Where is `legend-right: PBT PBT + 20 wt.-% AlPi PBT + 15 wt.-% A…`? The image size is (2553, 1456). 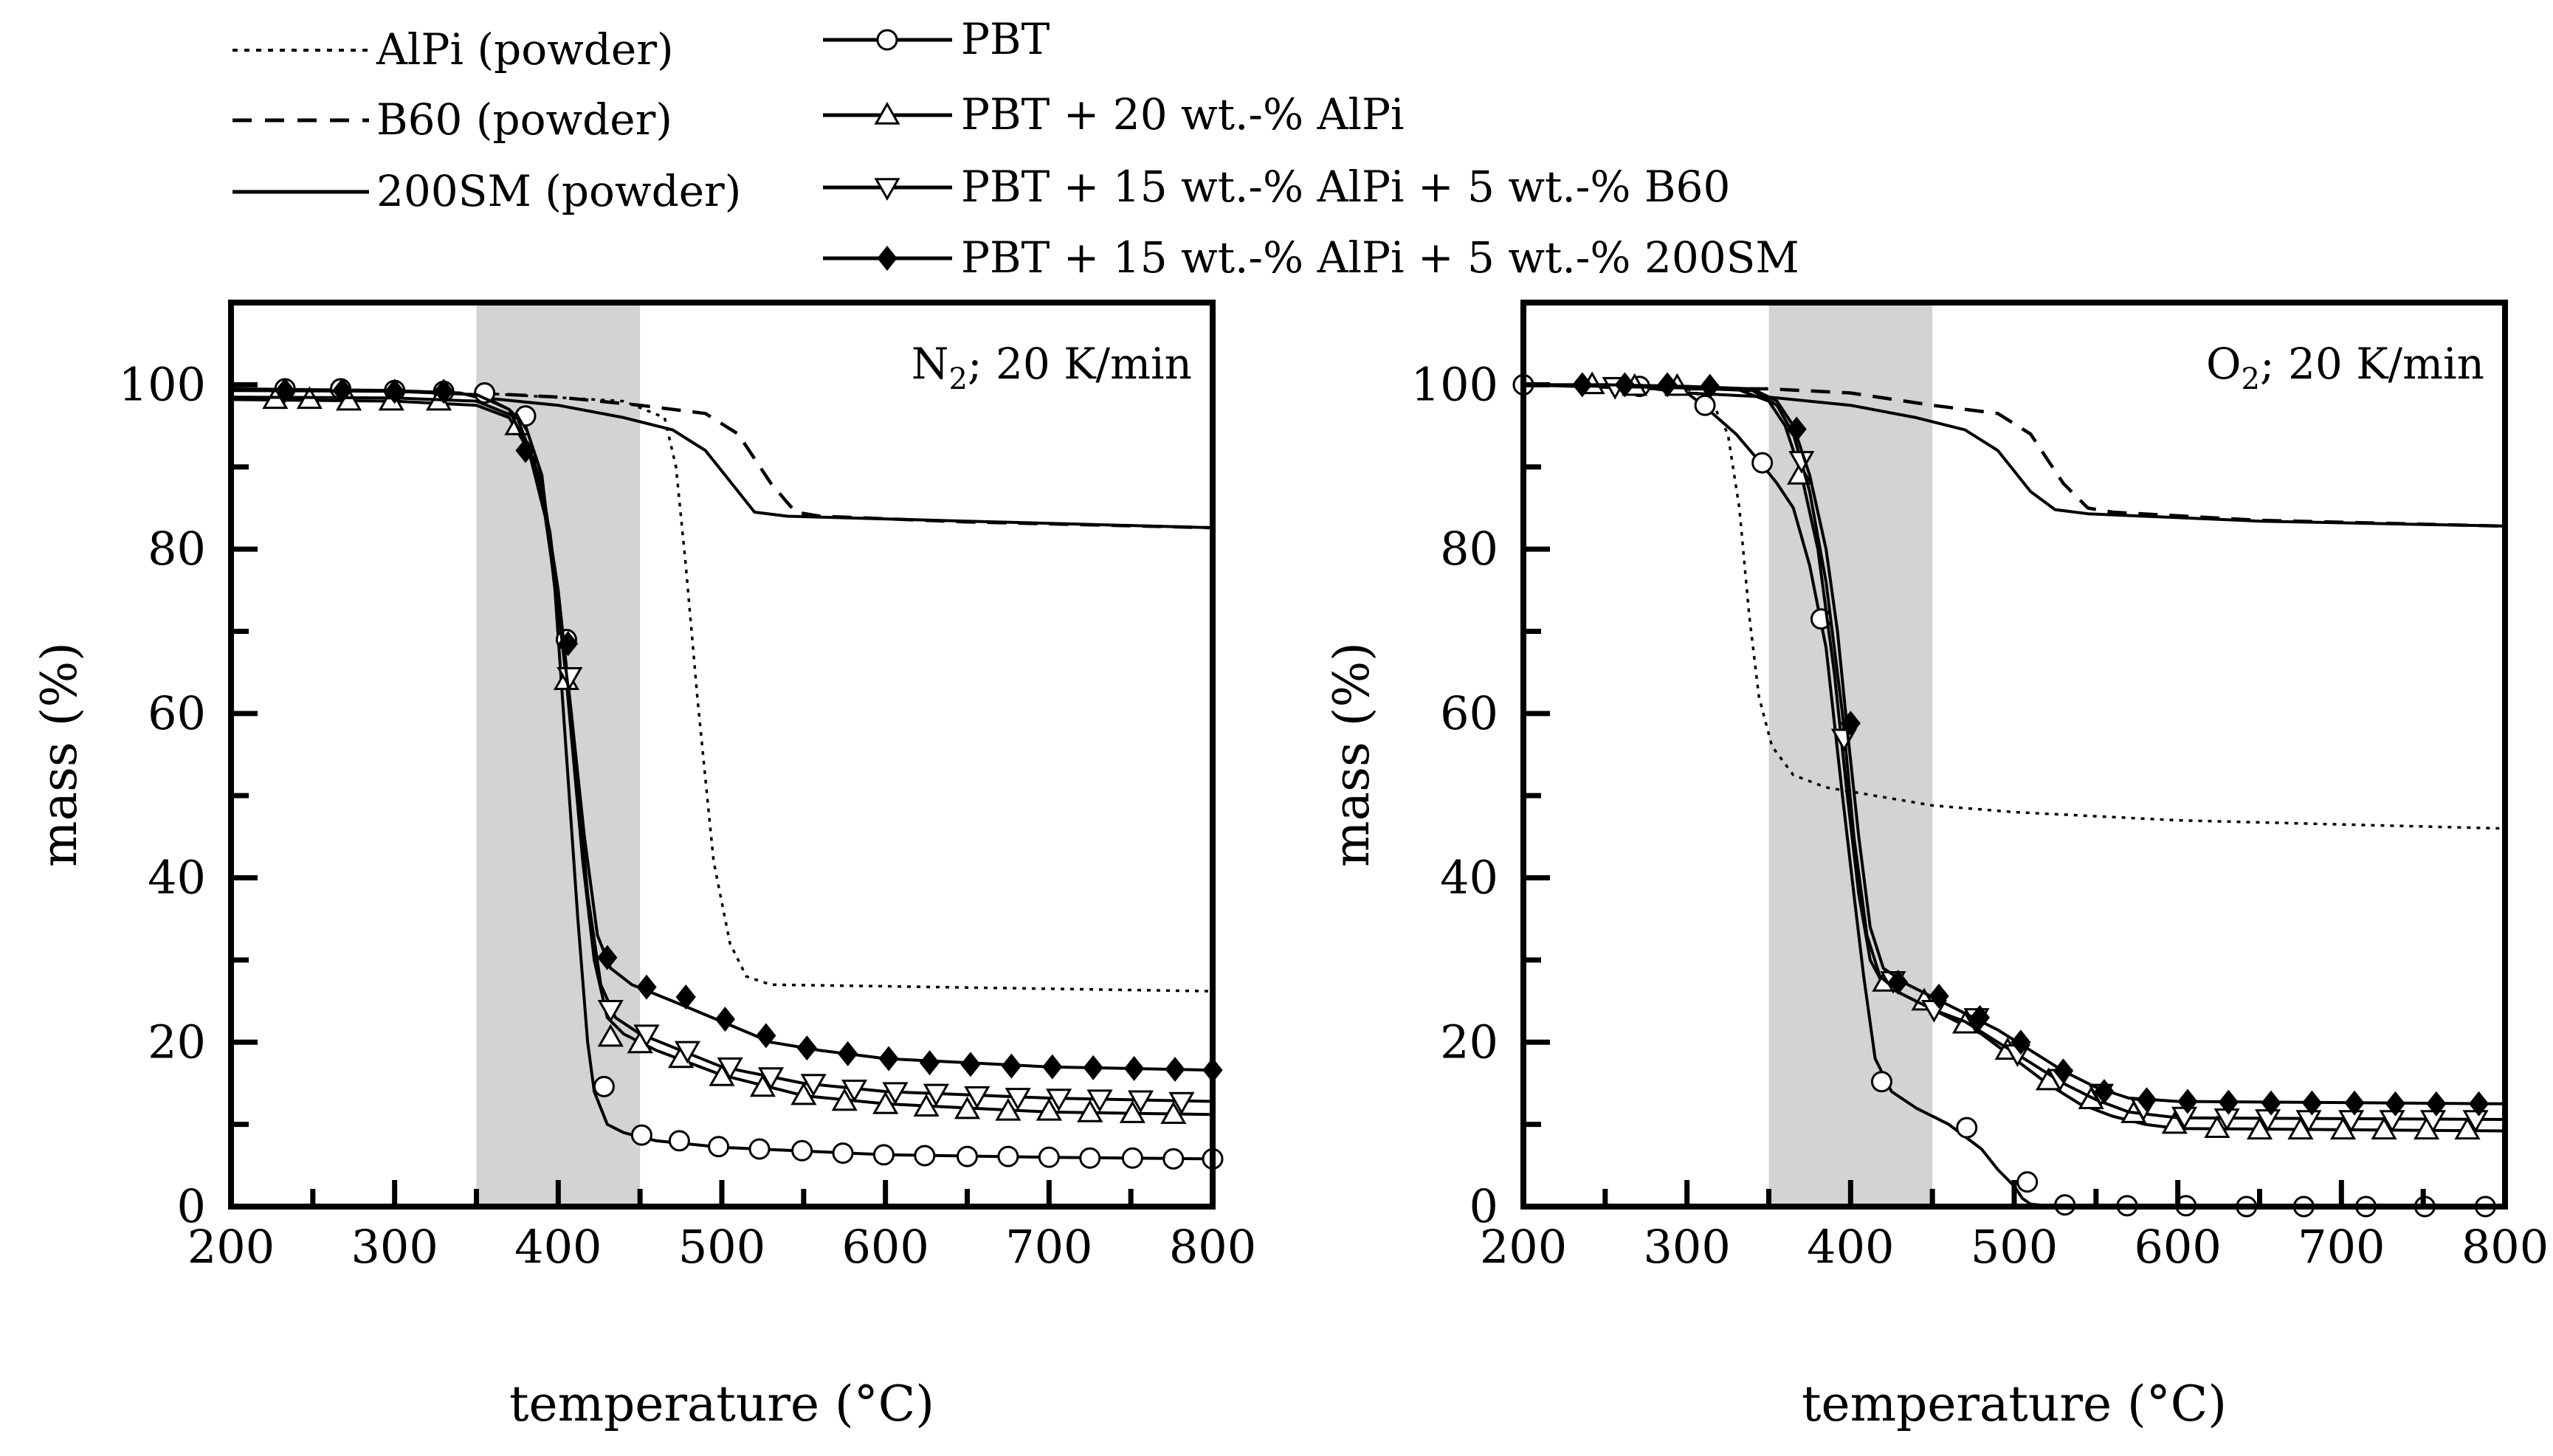 legend-right: PBT PBT + 20 wt.-% AlPi PBT + 15 wt.-% A… is located at coordinates (1311, 148).